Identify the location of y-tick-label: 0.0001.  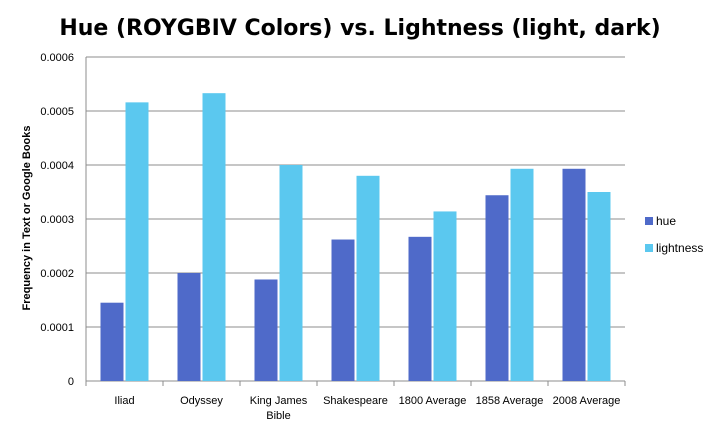
(57, 328).